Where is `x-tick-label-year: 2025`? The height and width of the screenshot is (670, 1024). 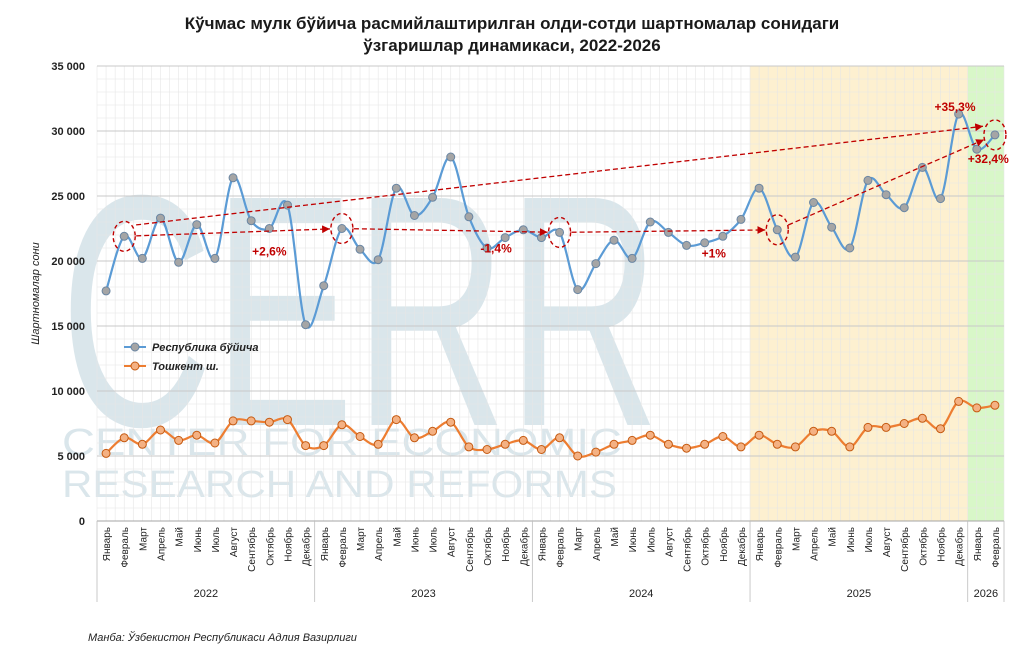
x-tick-label-year: 2025 is located at coordinates (859, 594).